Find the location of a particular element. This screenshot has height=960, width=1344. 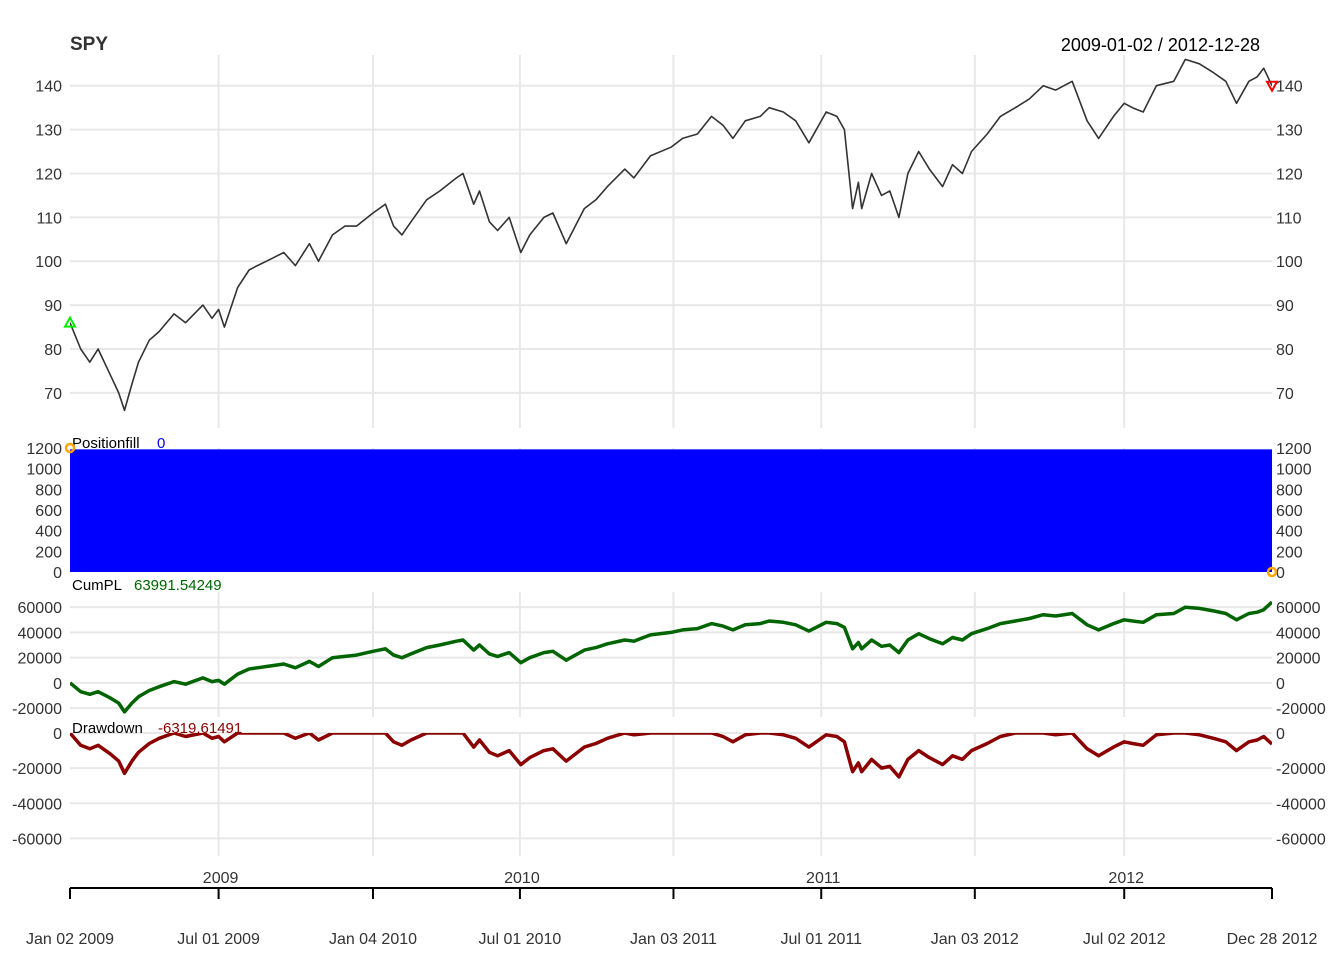

price-ytick-left-6: 130 is located at coordinates (48, 131).